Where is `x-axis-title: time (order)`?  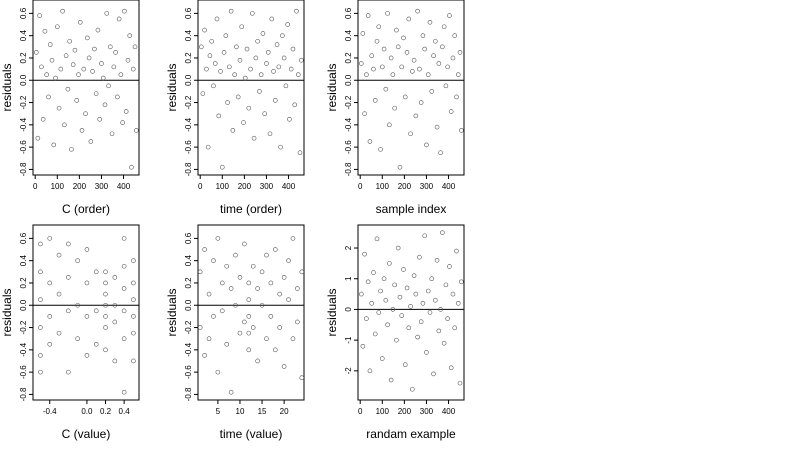
x-axis-title: time (order) is located at coordinates (251, 209).